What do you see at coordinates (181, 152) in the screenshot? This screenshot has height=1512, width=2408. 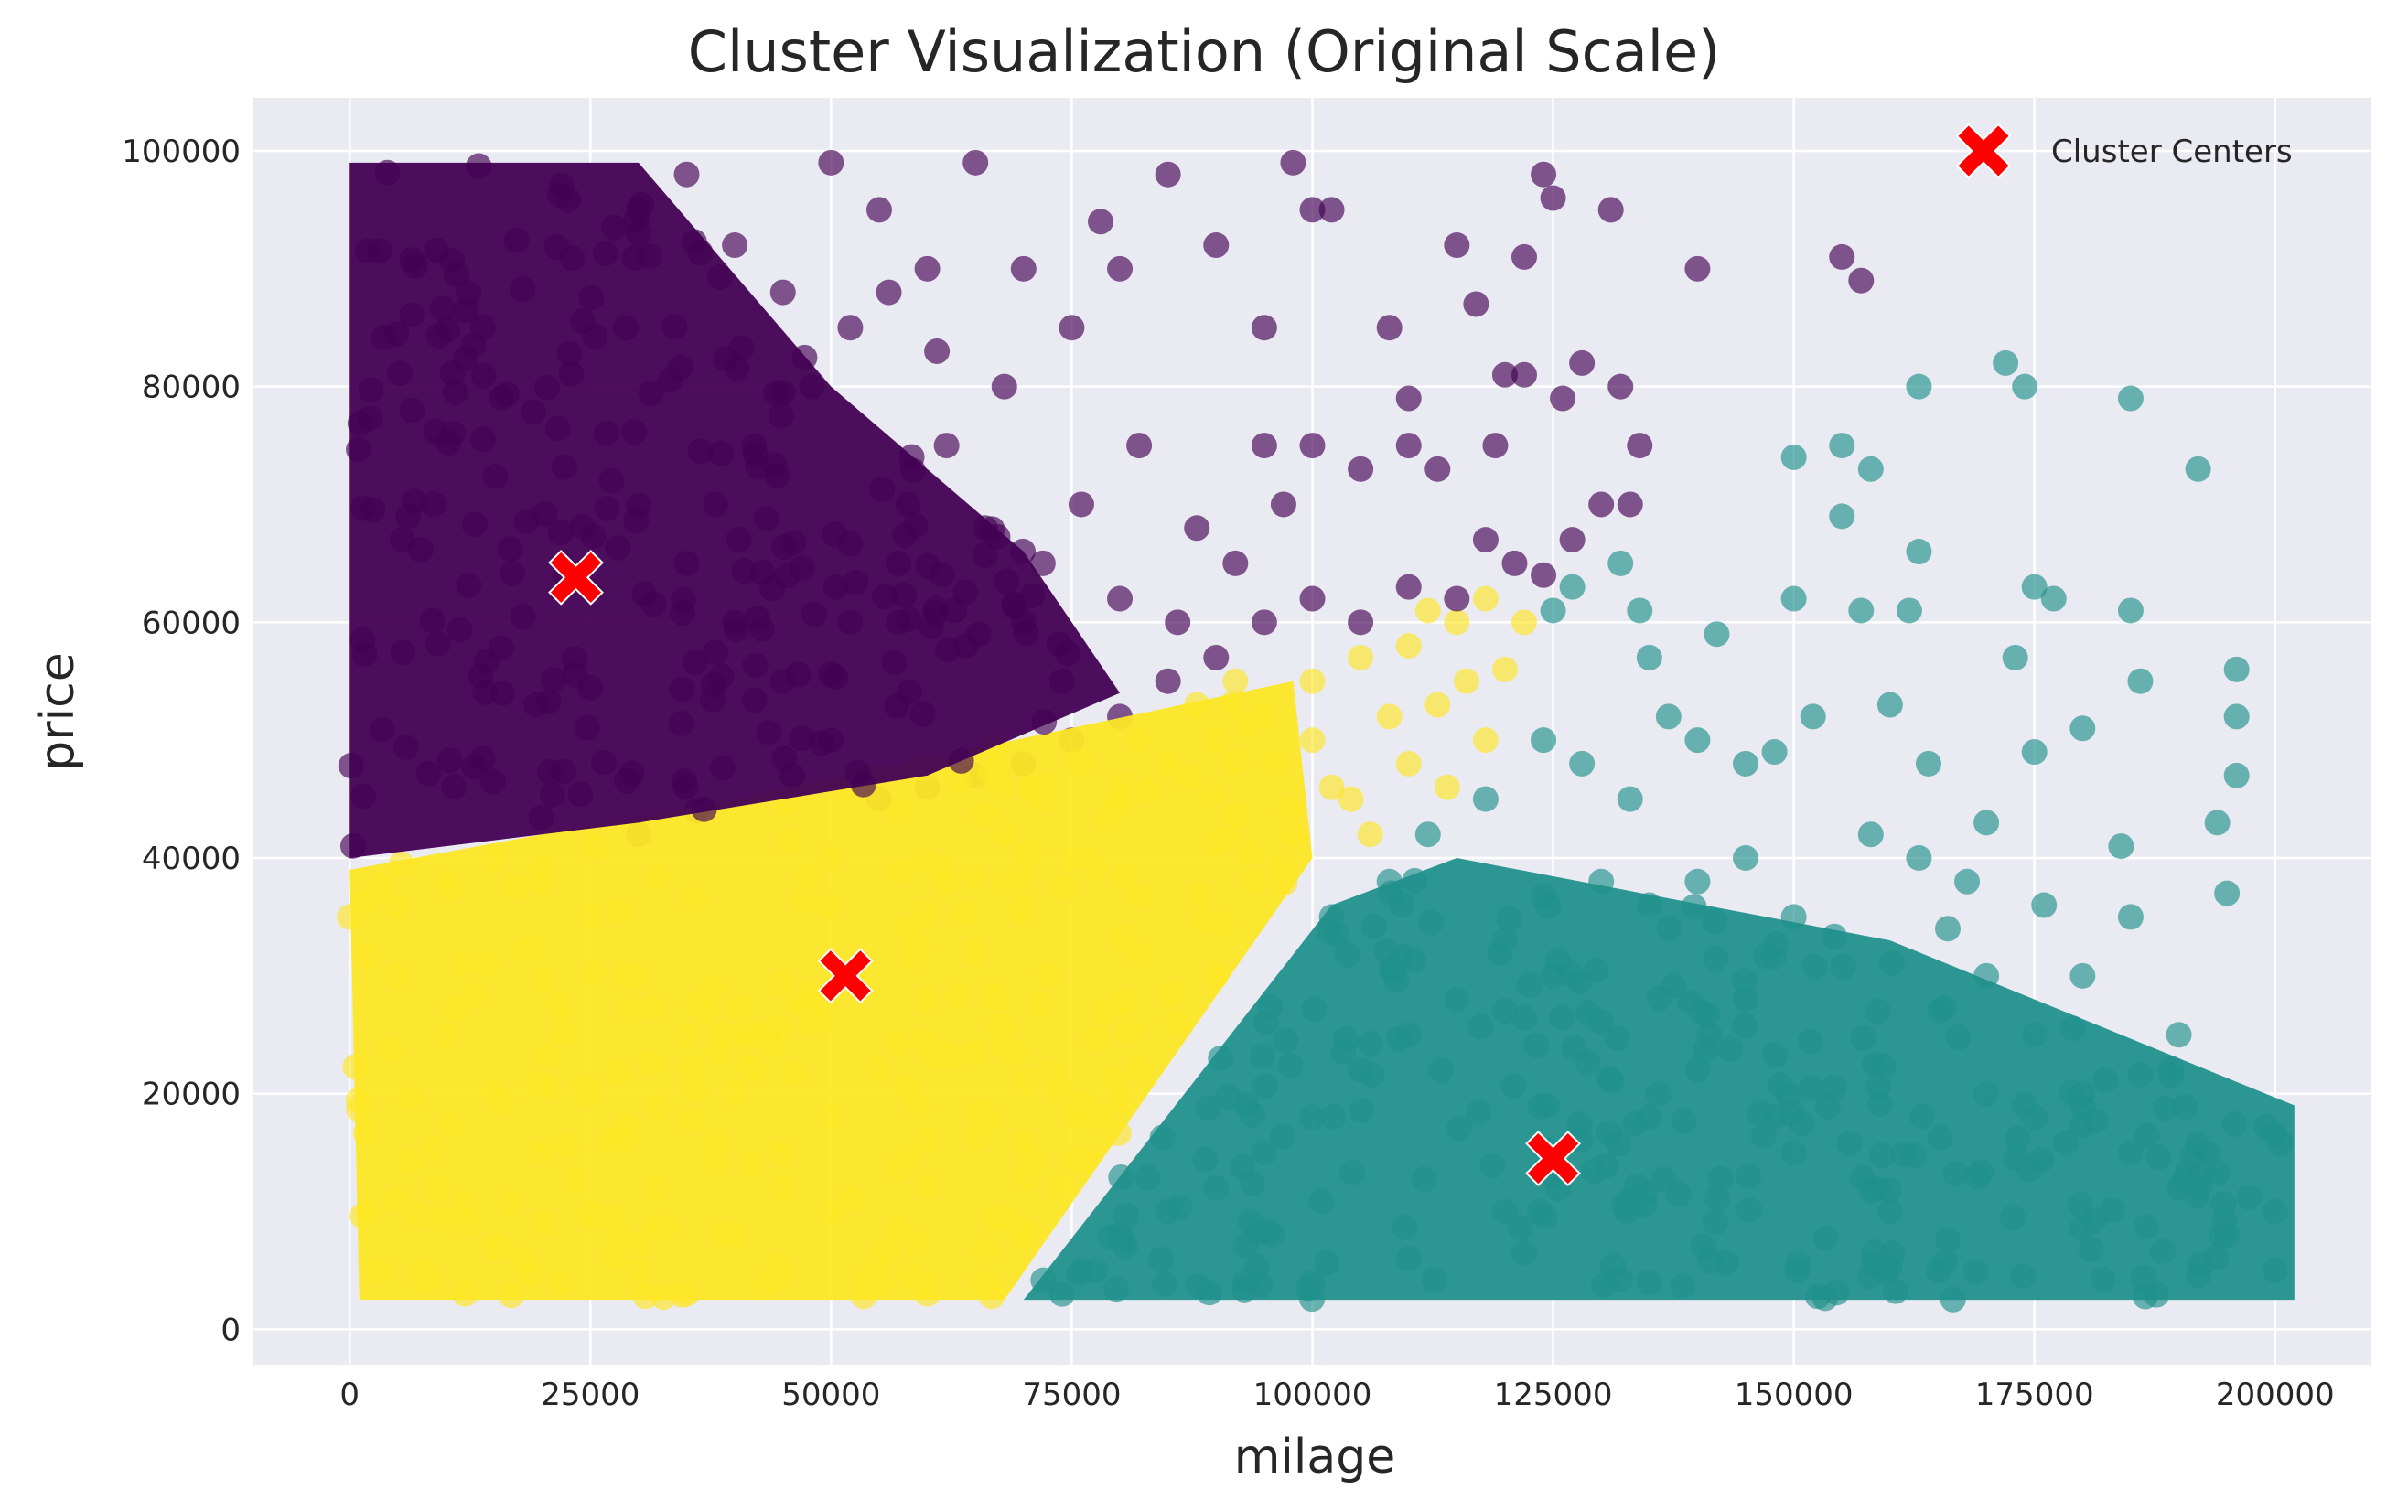 I see `y-tick-label: 100000` at bounding box center [181, 152].